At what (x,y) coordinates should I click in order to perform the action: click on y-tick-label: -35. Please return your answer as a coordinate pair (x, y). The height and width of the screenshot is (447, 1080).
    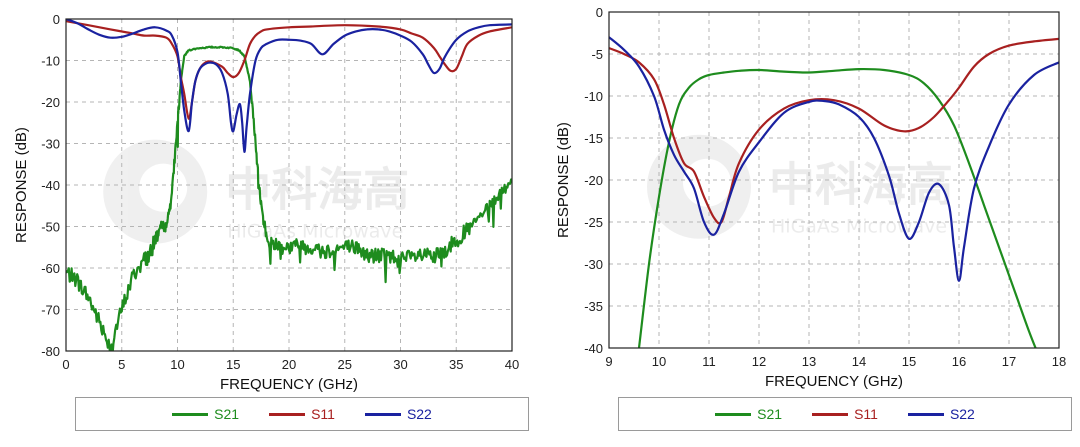
    Looking at the image, I should click on (593, 306).